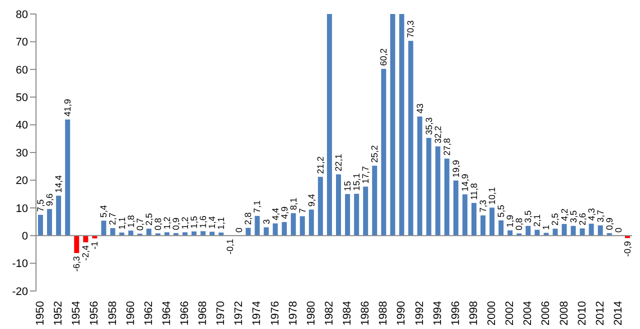 The width and height of the screenshot is (640, 329). I want to click on data-label: 7,3, so click(483, 206).